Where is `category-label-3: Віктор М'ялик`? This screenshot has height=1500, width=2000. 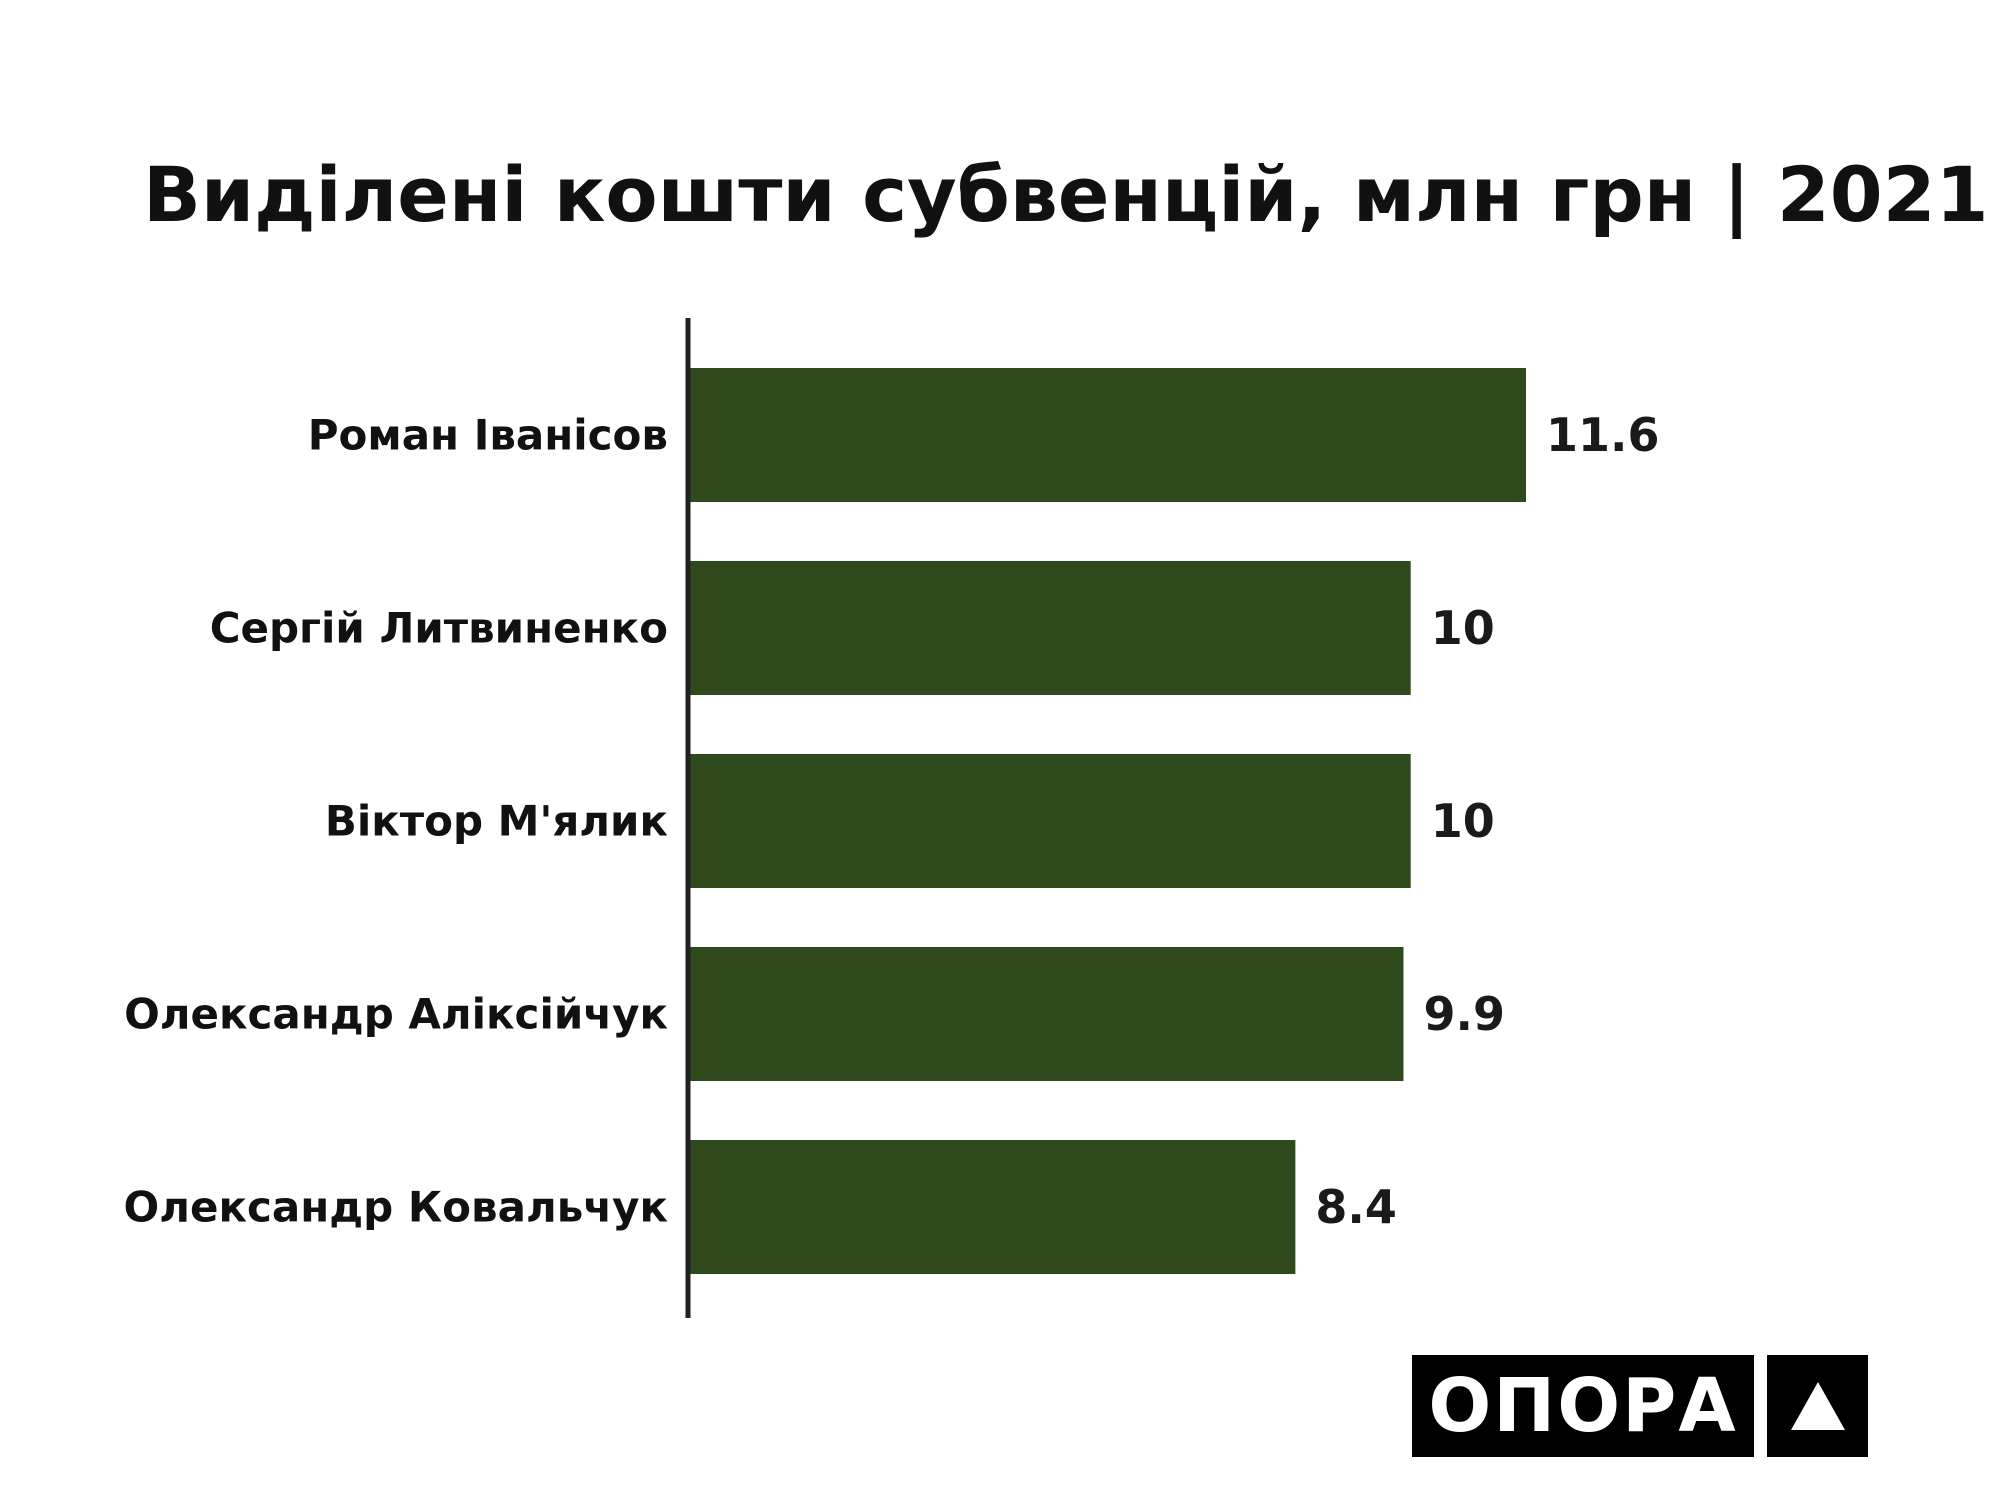 category-label-3: Віктор М'ялик is located at coordinates (496, 821).